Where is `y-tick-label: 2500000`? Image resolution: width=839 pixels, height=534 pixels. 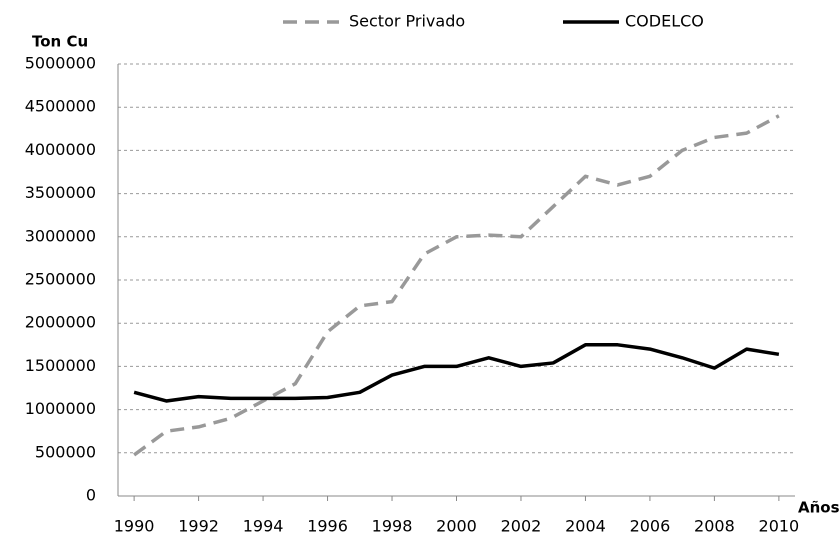 y-tick-label: 2500000 is located at coordinates (60, 279).